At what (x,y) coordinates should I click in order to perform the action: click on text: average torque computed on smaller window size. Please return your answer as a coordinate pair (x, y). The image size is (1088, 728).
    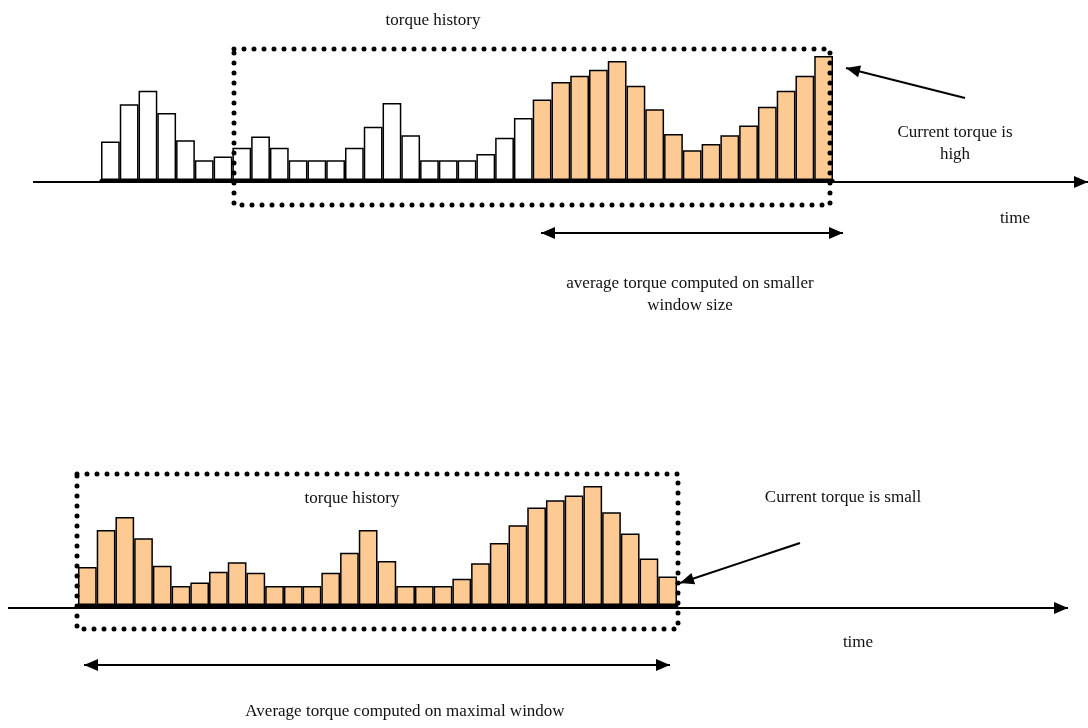
    Looking at the image, I should click on (690, 294).